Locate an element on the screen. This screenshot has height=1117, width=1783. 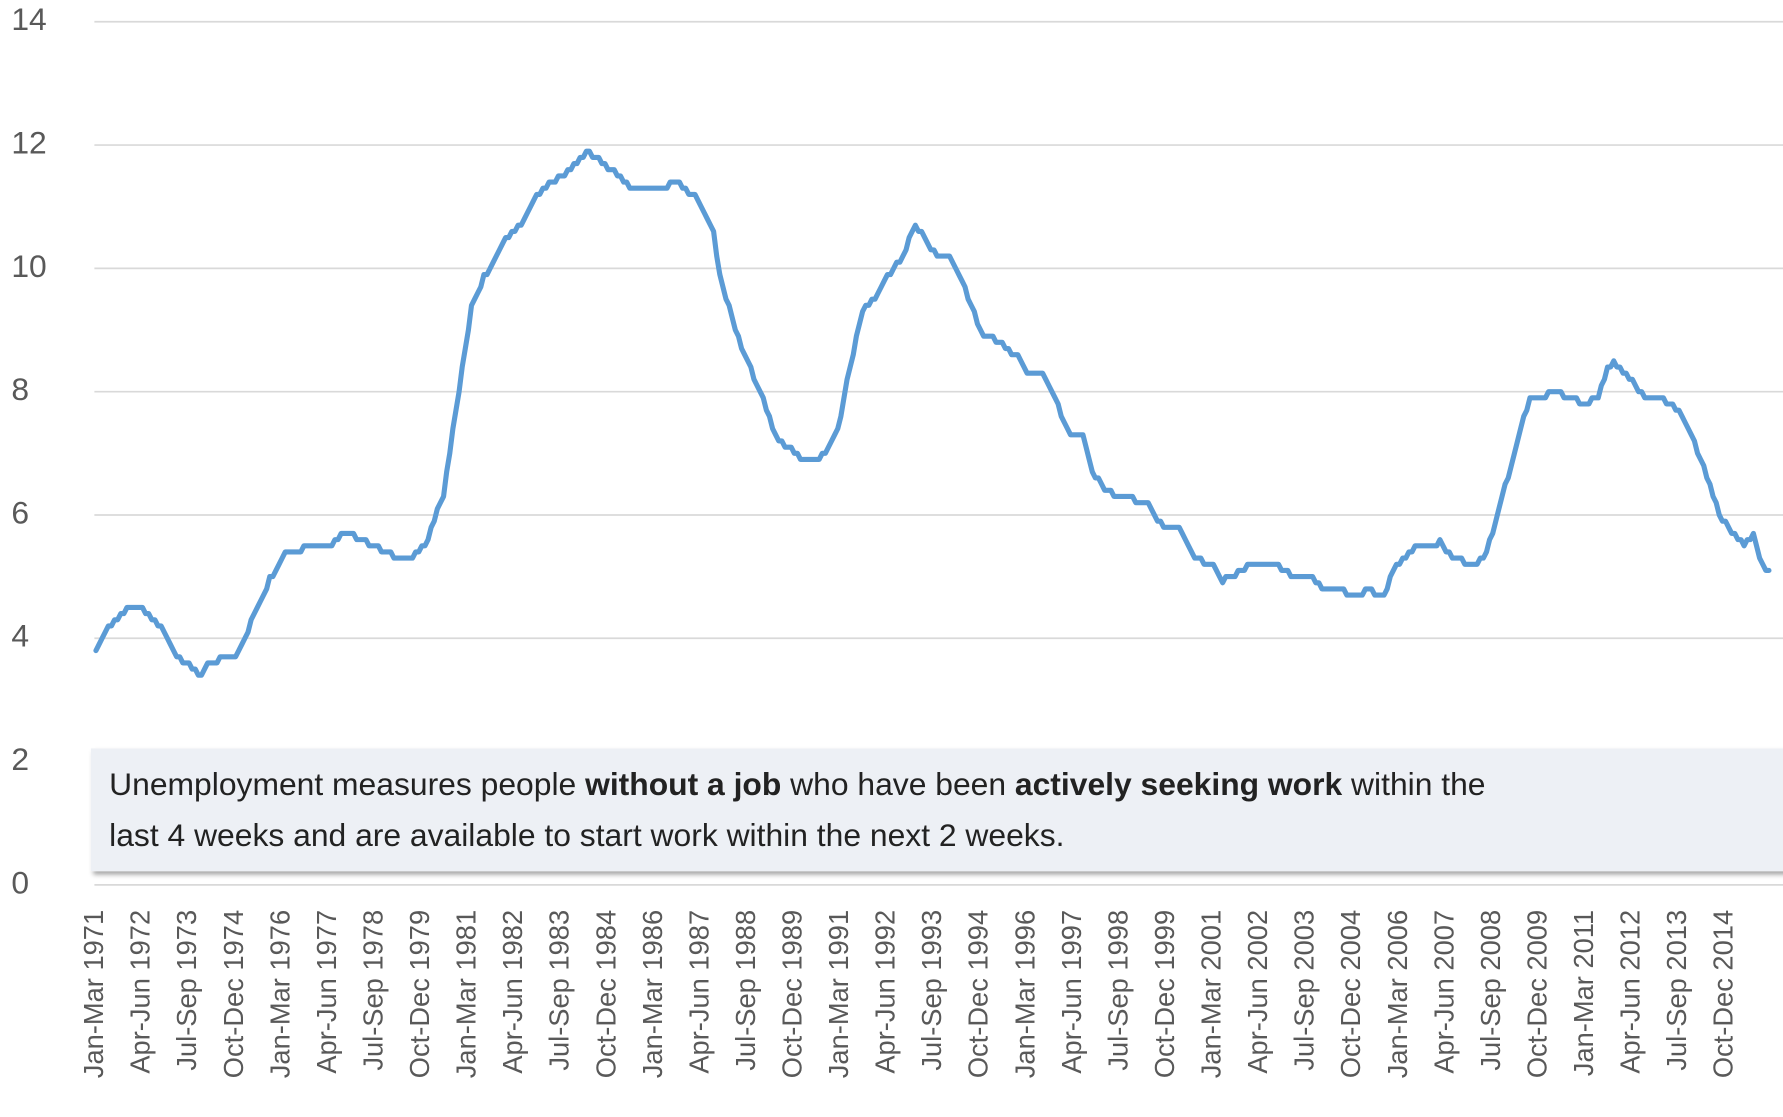
annotation-segment: who have been is located at coordinates (898, 784).